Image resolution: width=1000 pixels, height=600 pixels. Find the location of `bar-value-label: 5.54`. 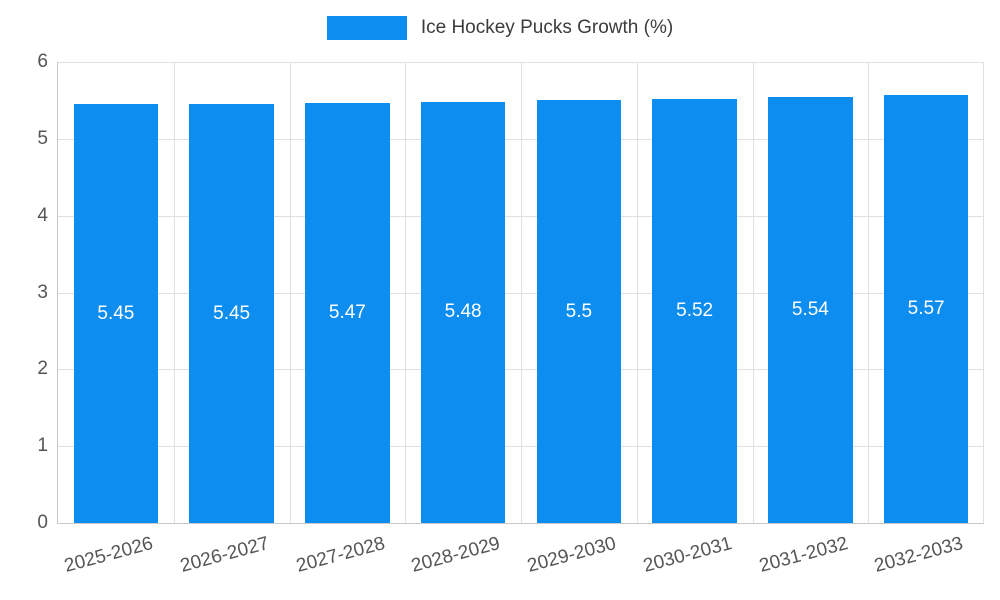

bar-value-label: 5.54 is located at coordinates (810, 310).